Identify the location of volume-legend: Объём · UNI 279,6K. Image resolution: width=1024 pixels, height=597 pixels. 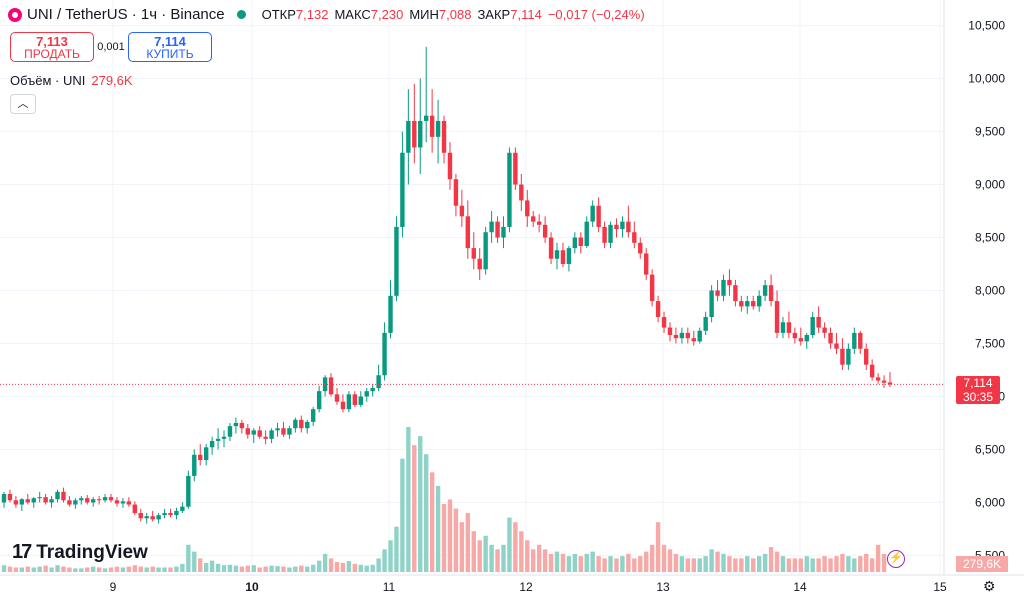
(71, 80).